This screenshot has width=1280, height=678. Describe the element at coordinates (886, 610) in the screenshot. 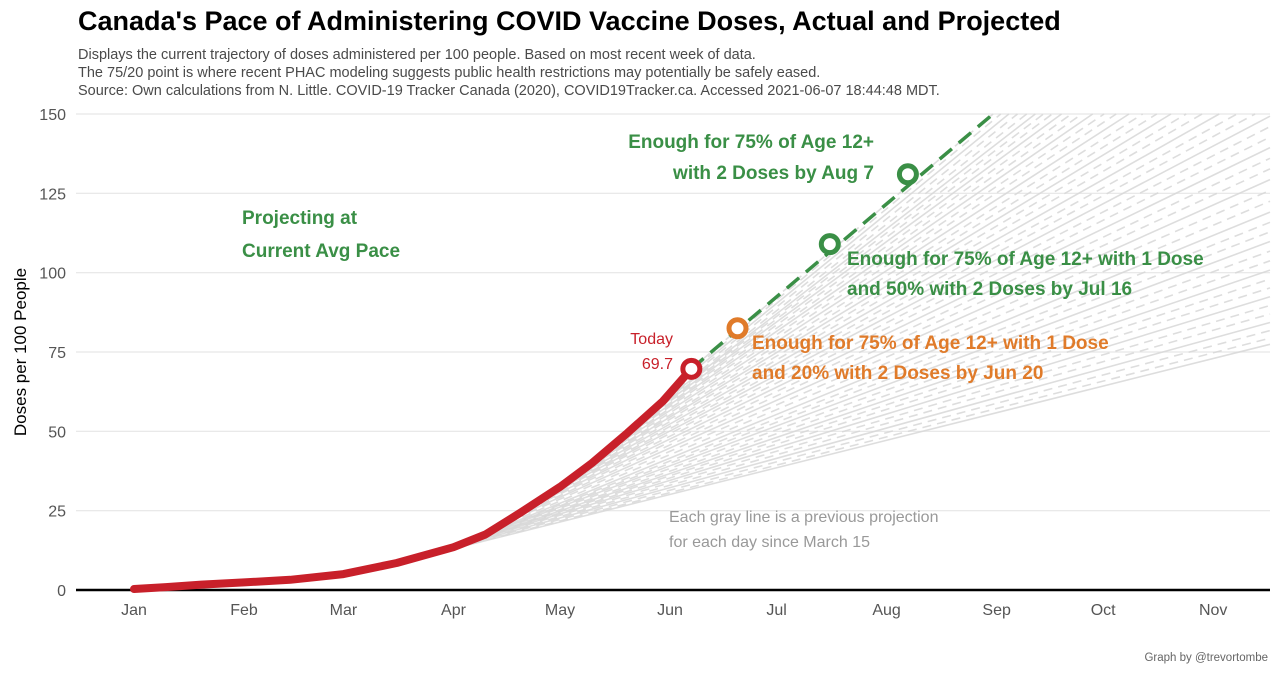

I see `x-tick-label: Aug` at that location.